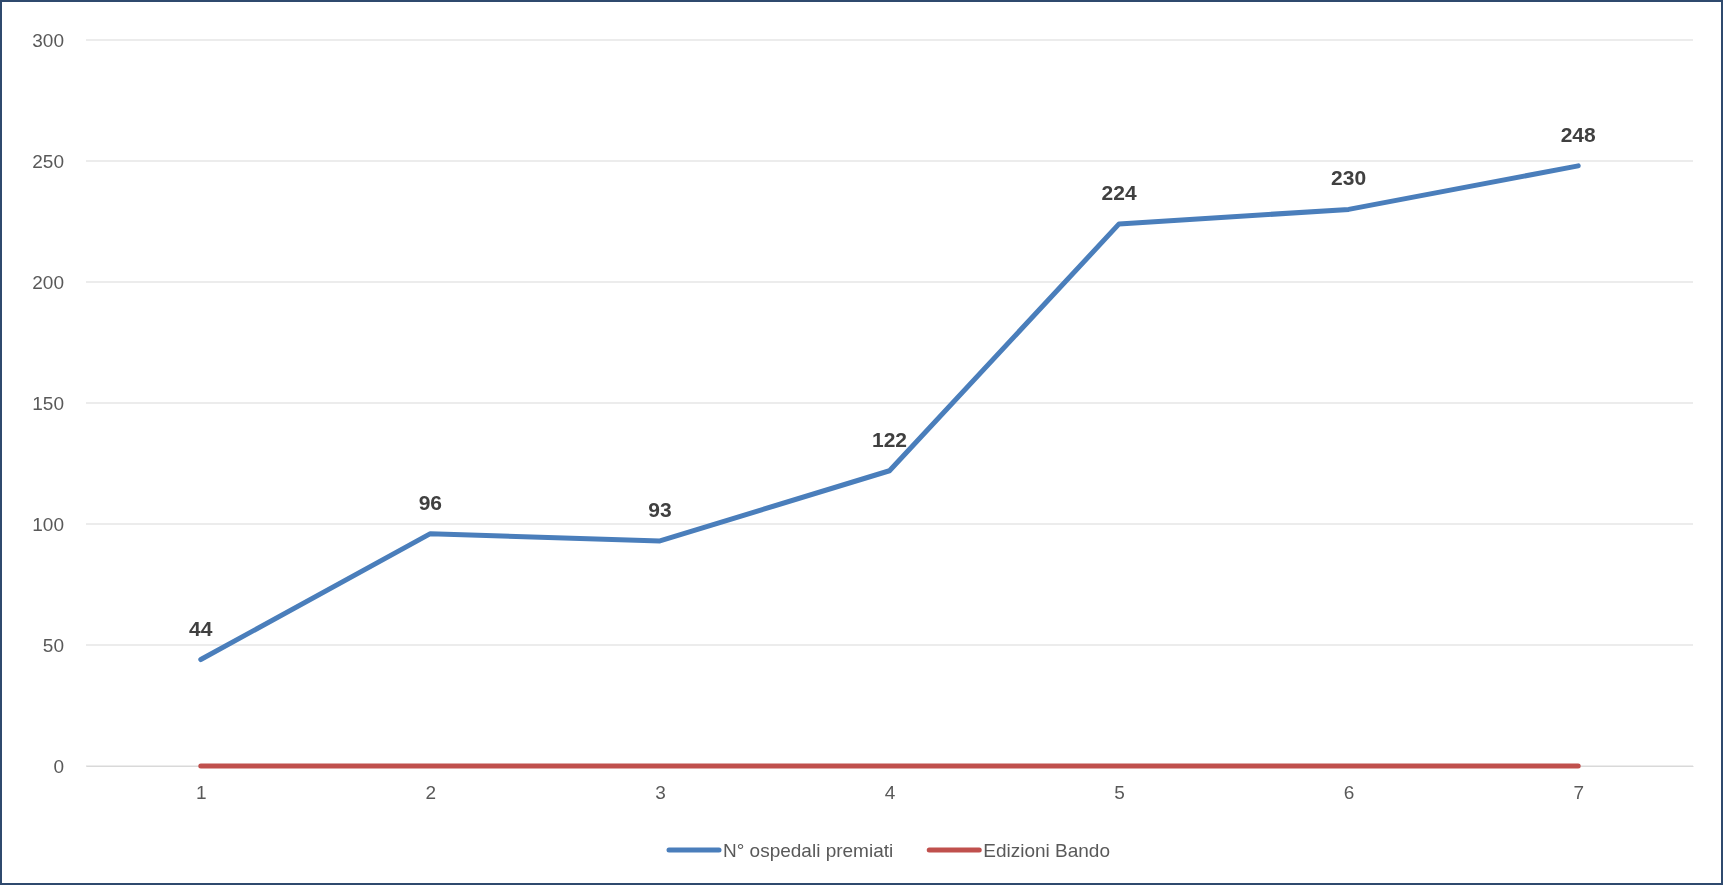 The image size is (1723, 885). Describe the element at coordinates (48, 282) in the screenshot. I see `y-tick-label: 200` at that location.